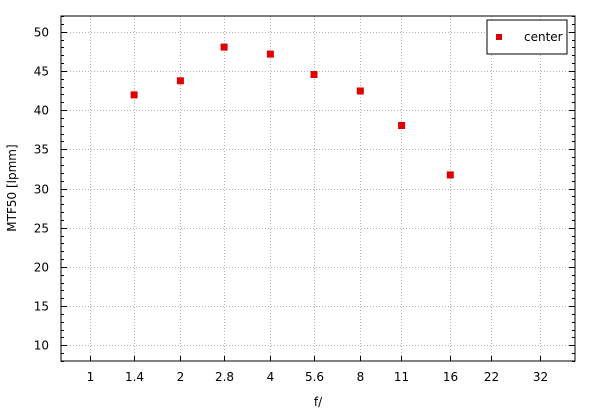 The width and height of the screenshot is (600, 415). I want to click on y-tick-label: 10, so click(41, 346).